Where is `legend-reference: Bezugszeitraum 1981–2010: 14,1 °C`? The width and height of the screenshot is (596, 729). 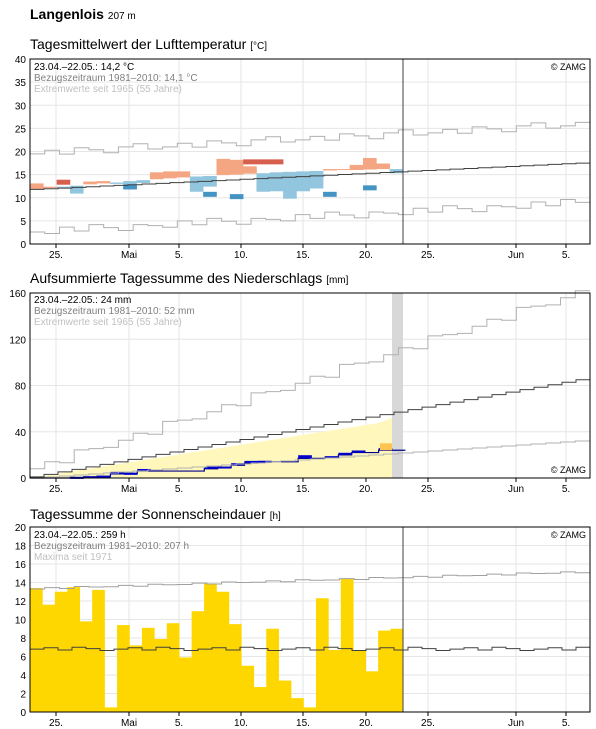
legend-reference: Bezugszeitraum 1981–2010: 14,1 °C is located at coordinates (116, 78).